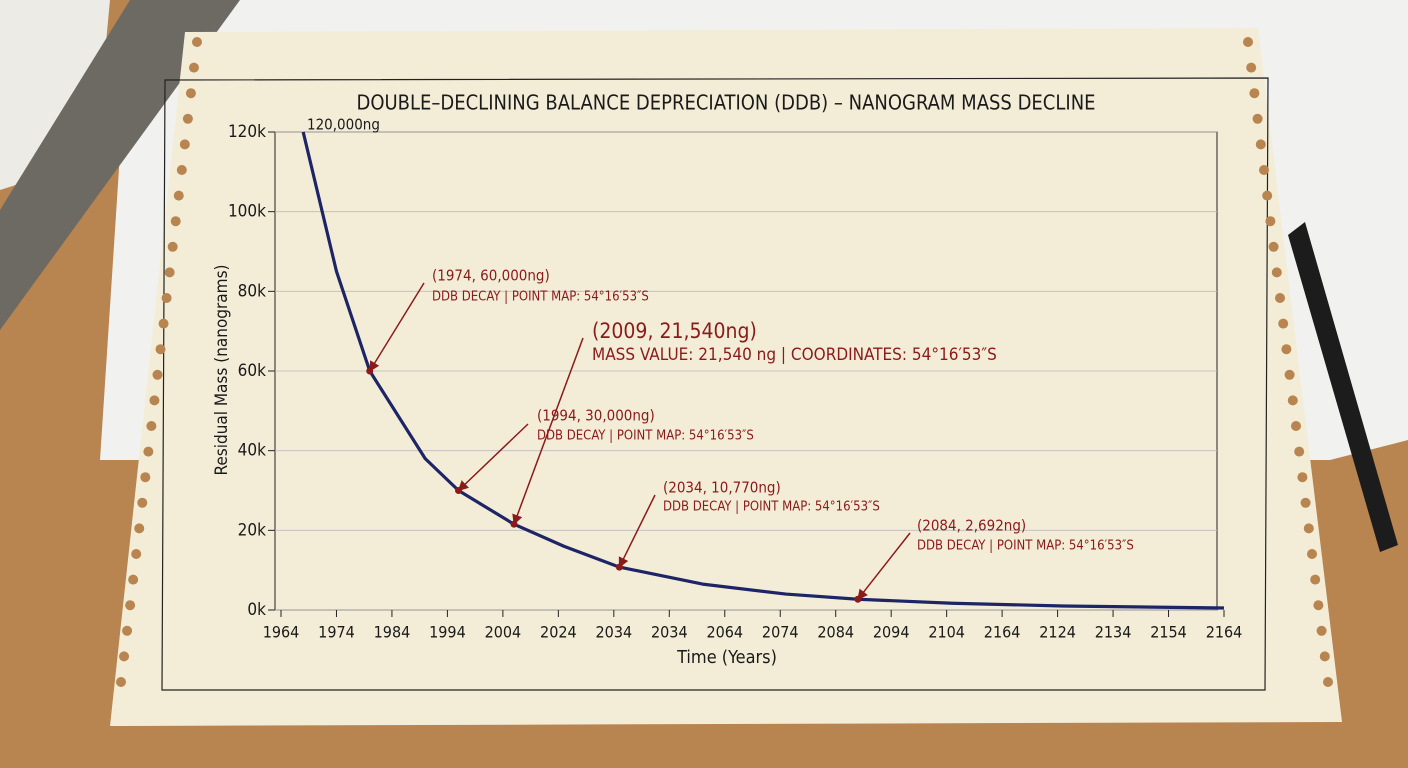  Describe the element at coordinates (252, 371) in the screenshot. I see `y-tick-label: 60k` at that location.